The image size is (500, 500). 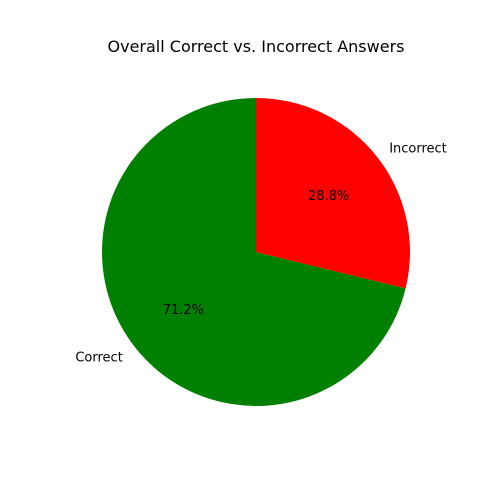 What do you see at coordinates (98, 358) in the screenshot?
I see `slice-label-correct: Correct` at bounding box center [98, 358].